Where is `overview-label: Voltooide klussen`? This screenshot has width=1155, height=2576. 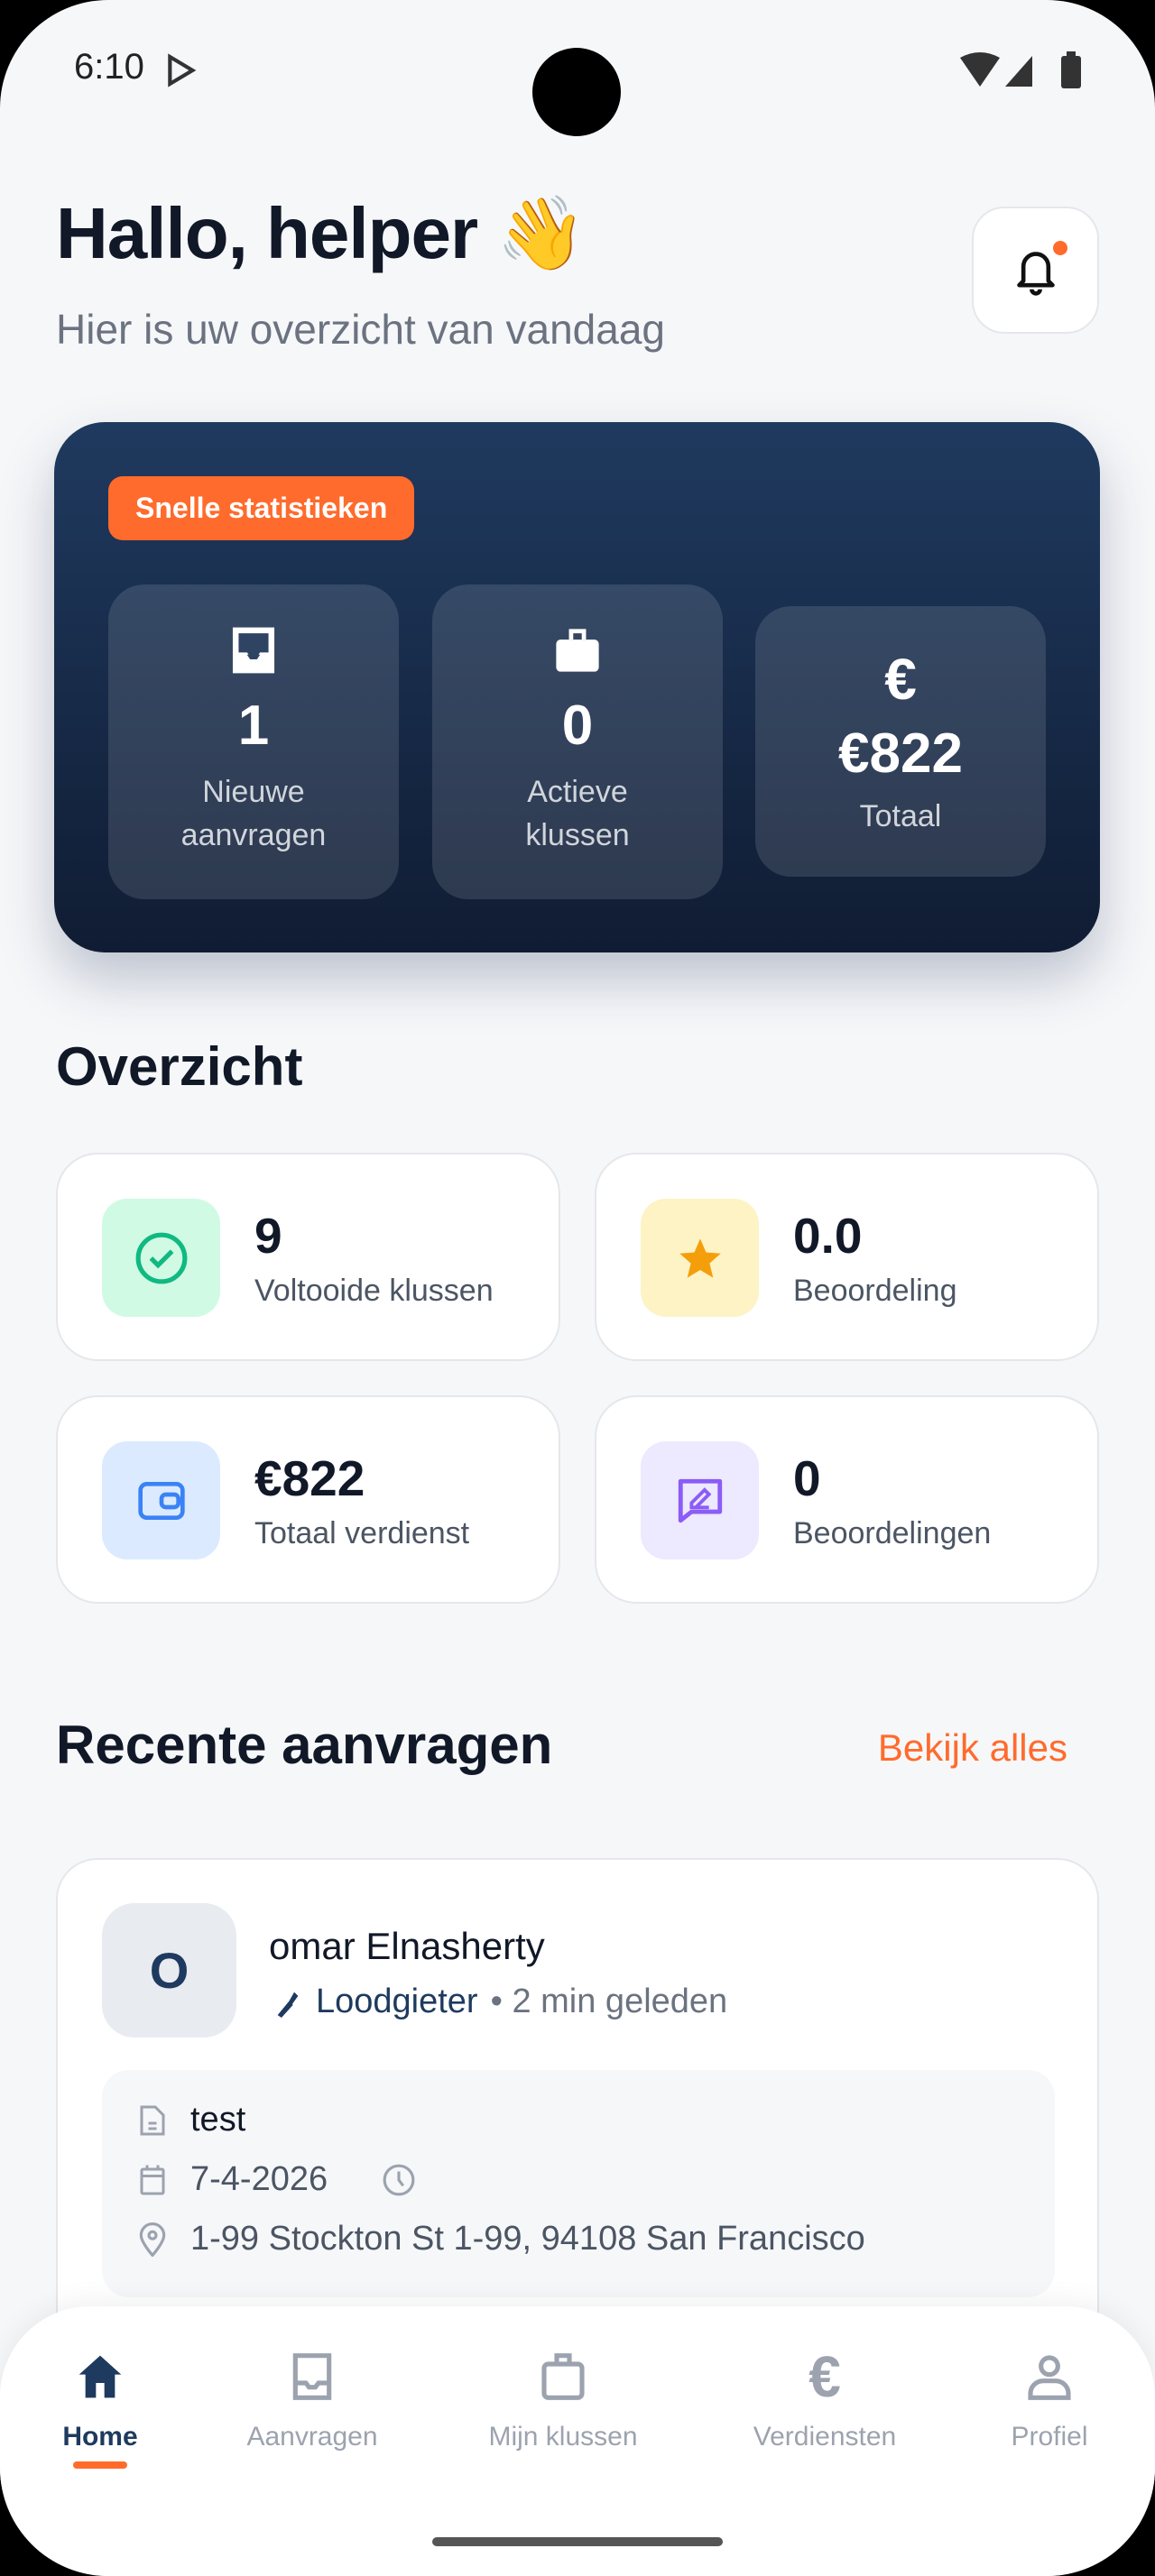 overview-label: Voltooide klussen is located at coordinates (374, 1291).